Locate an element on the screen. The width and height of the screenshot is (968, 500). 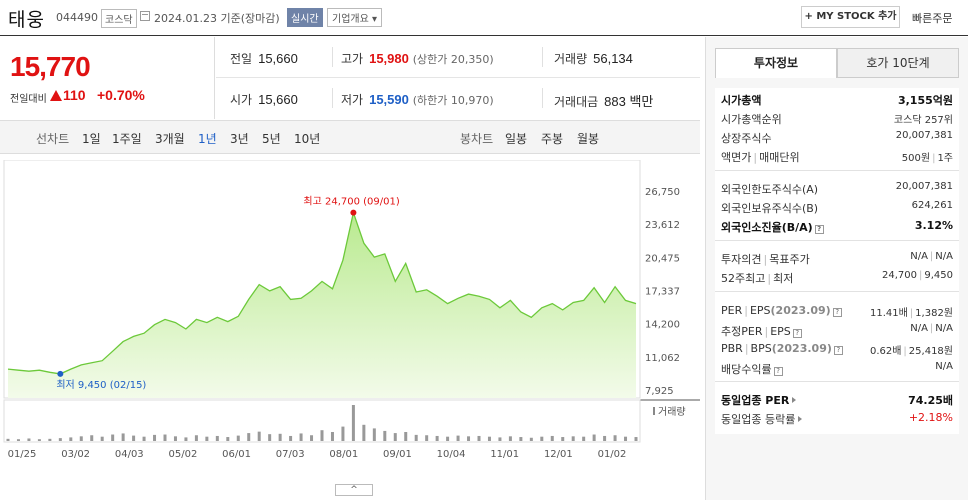
foreign-limit-row: 외국인한도주식수(A) 20,007,381 is located at coordinates (837, 188).